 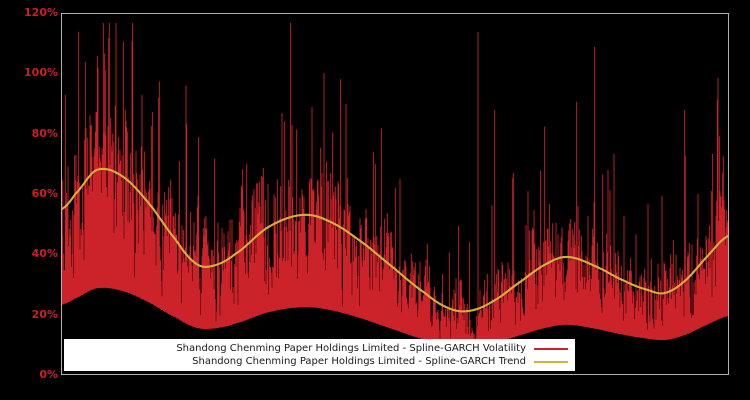 I want to click on y-tick-label: 0%, so click(x=48, y=374).